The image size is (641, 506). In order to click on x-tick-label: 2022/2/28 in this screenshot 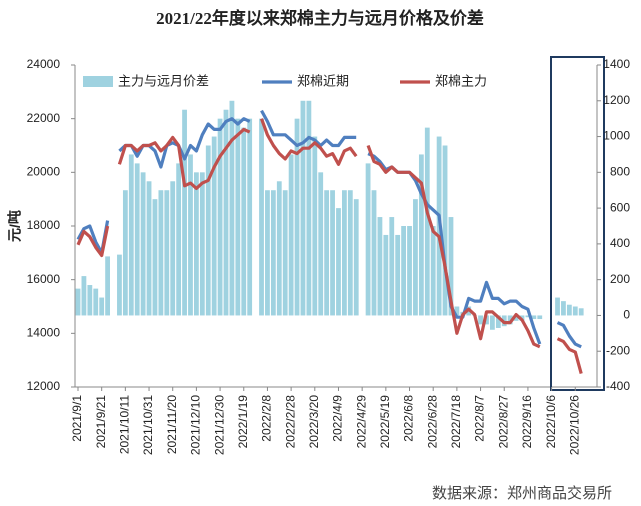, I will do `click(290, 422)`.